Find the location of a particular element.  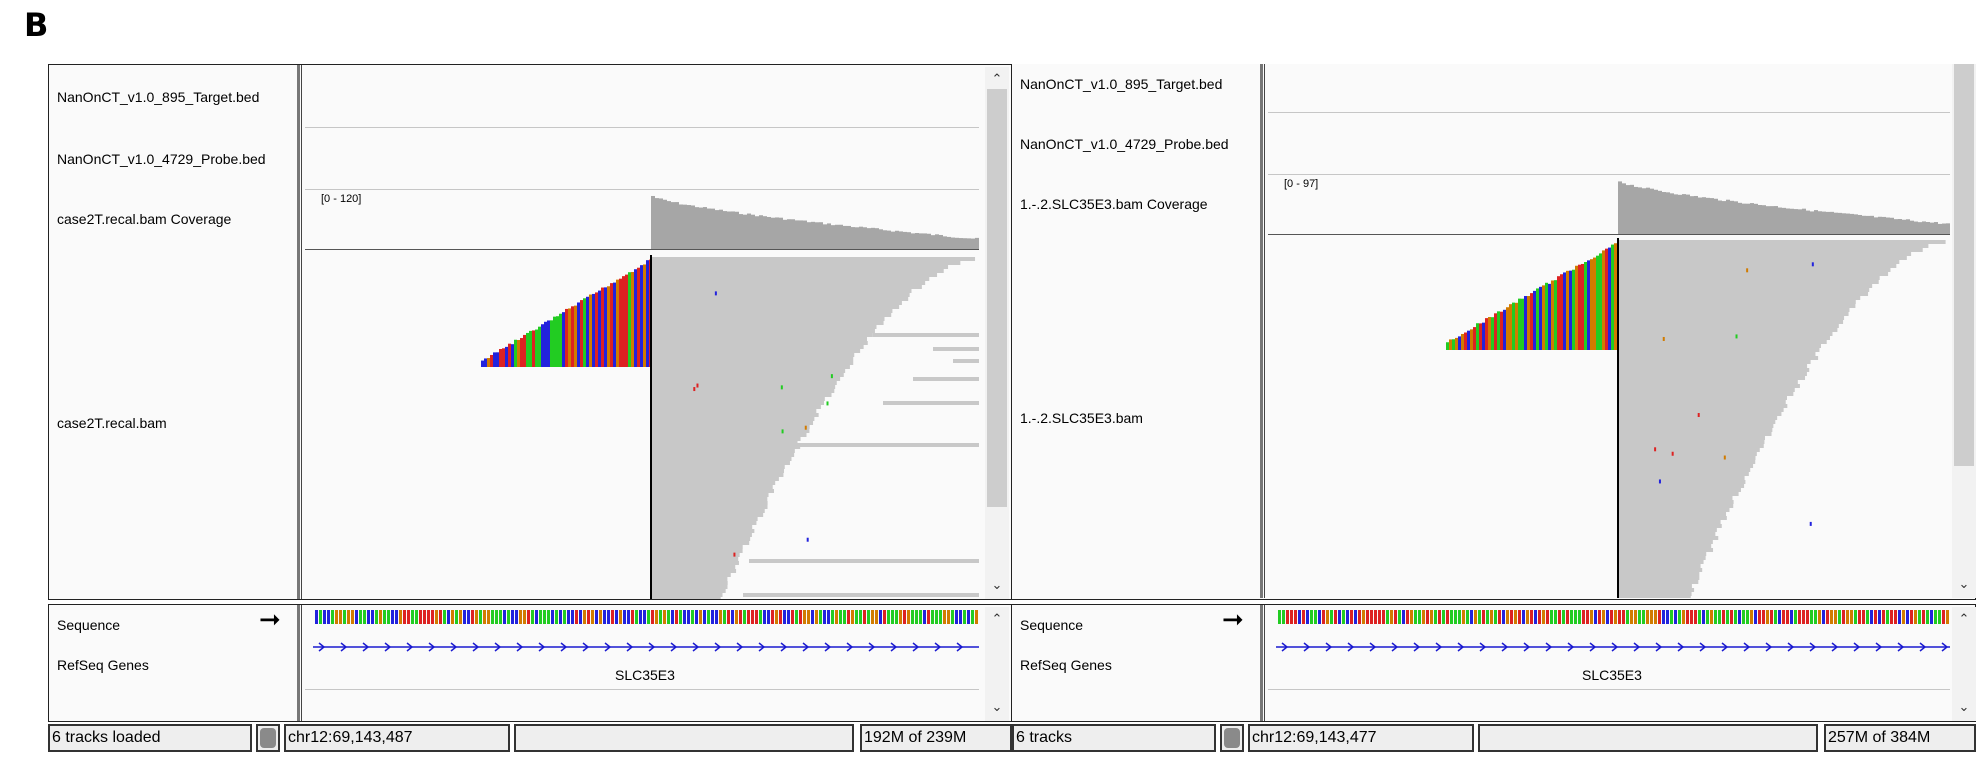

alignment-track-plot is located at coordinates (646, 425).